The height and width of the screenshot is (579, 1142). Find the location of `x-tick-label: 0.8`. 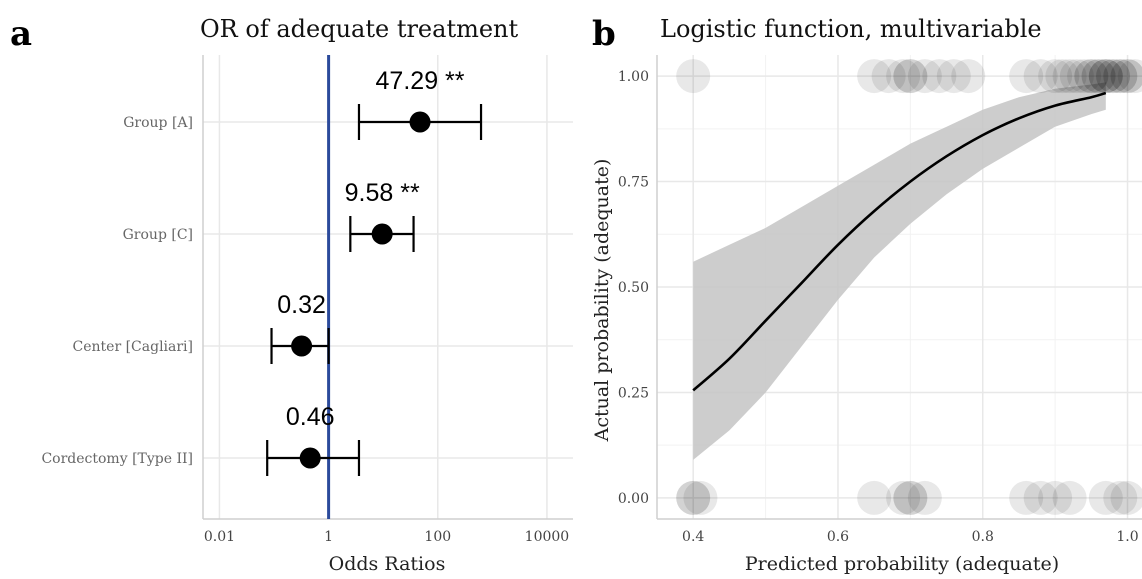

x-tick-label: 0.8 is located at coordinates (983, 537).